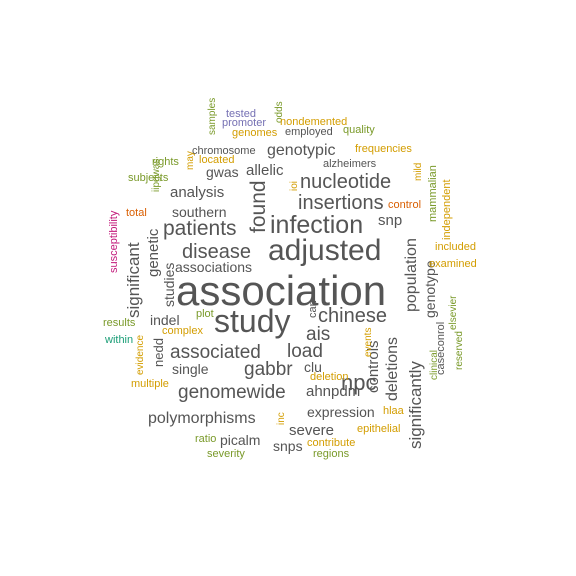 Image resolution: width=576 pixels, height=576 pixels. I want to click on word-quality: quality, so click(359, 130).